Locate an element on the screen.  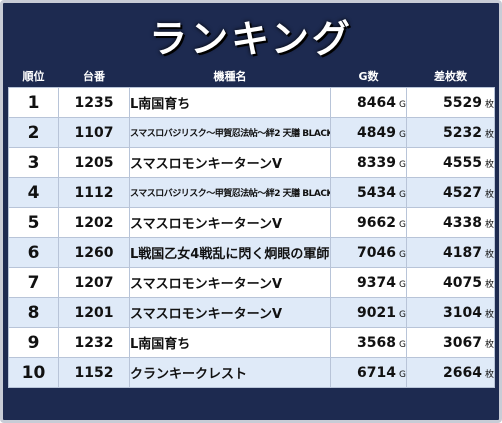
machine-no-cell: 1202 is located at coordinates (94, 222).